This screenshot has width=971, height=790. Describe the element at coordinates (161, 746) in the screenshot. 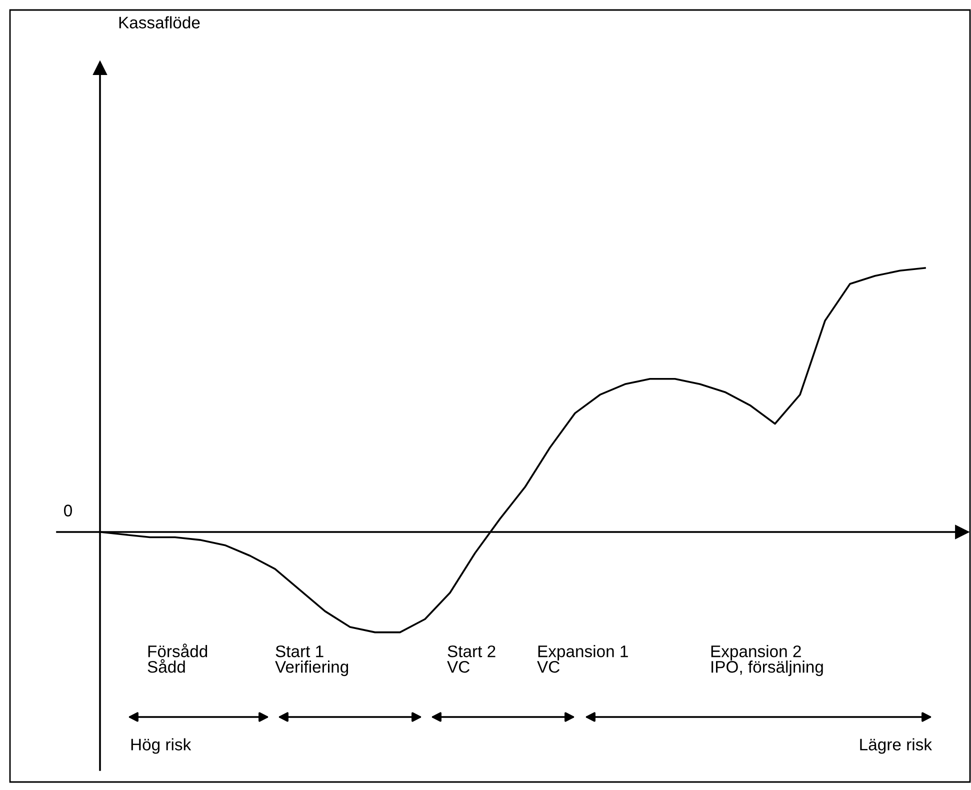

I see `text: Hög risk` at that location.